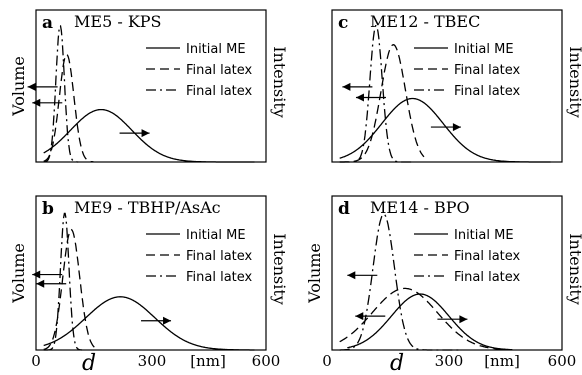 Image resolution: width=582 pixels, height=375 pixels. I want to click on x-variable-right: d, so click(397, 363).